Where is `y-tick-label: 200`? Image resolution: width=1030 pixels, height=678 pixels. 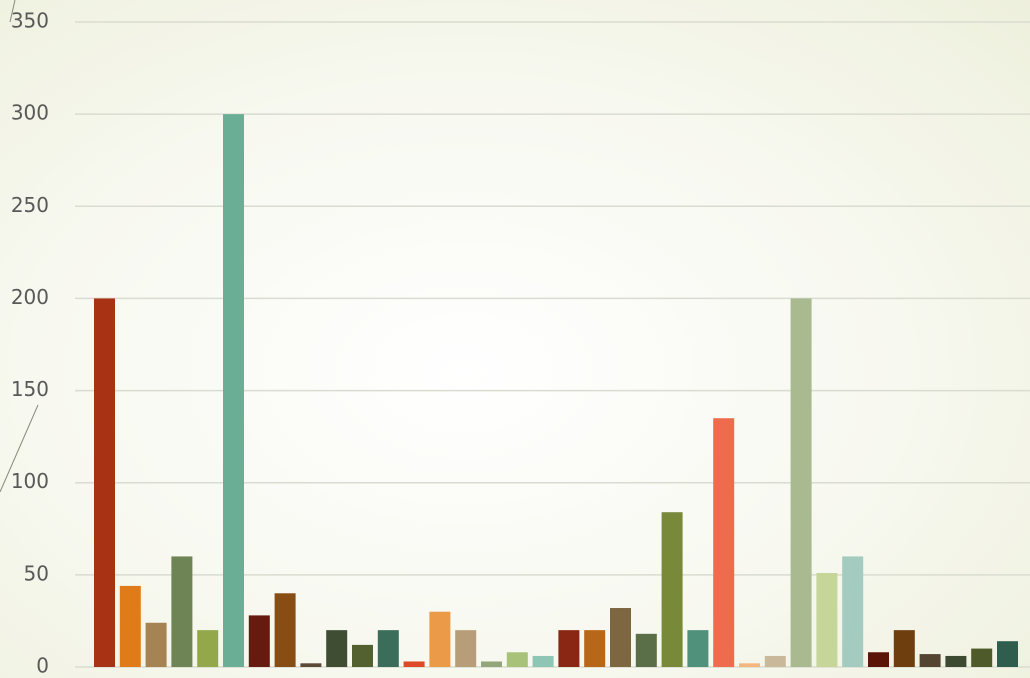 y-tick-label: 200 is located at coordinates (30, 297).